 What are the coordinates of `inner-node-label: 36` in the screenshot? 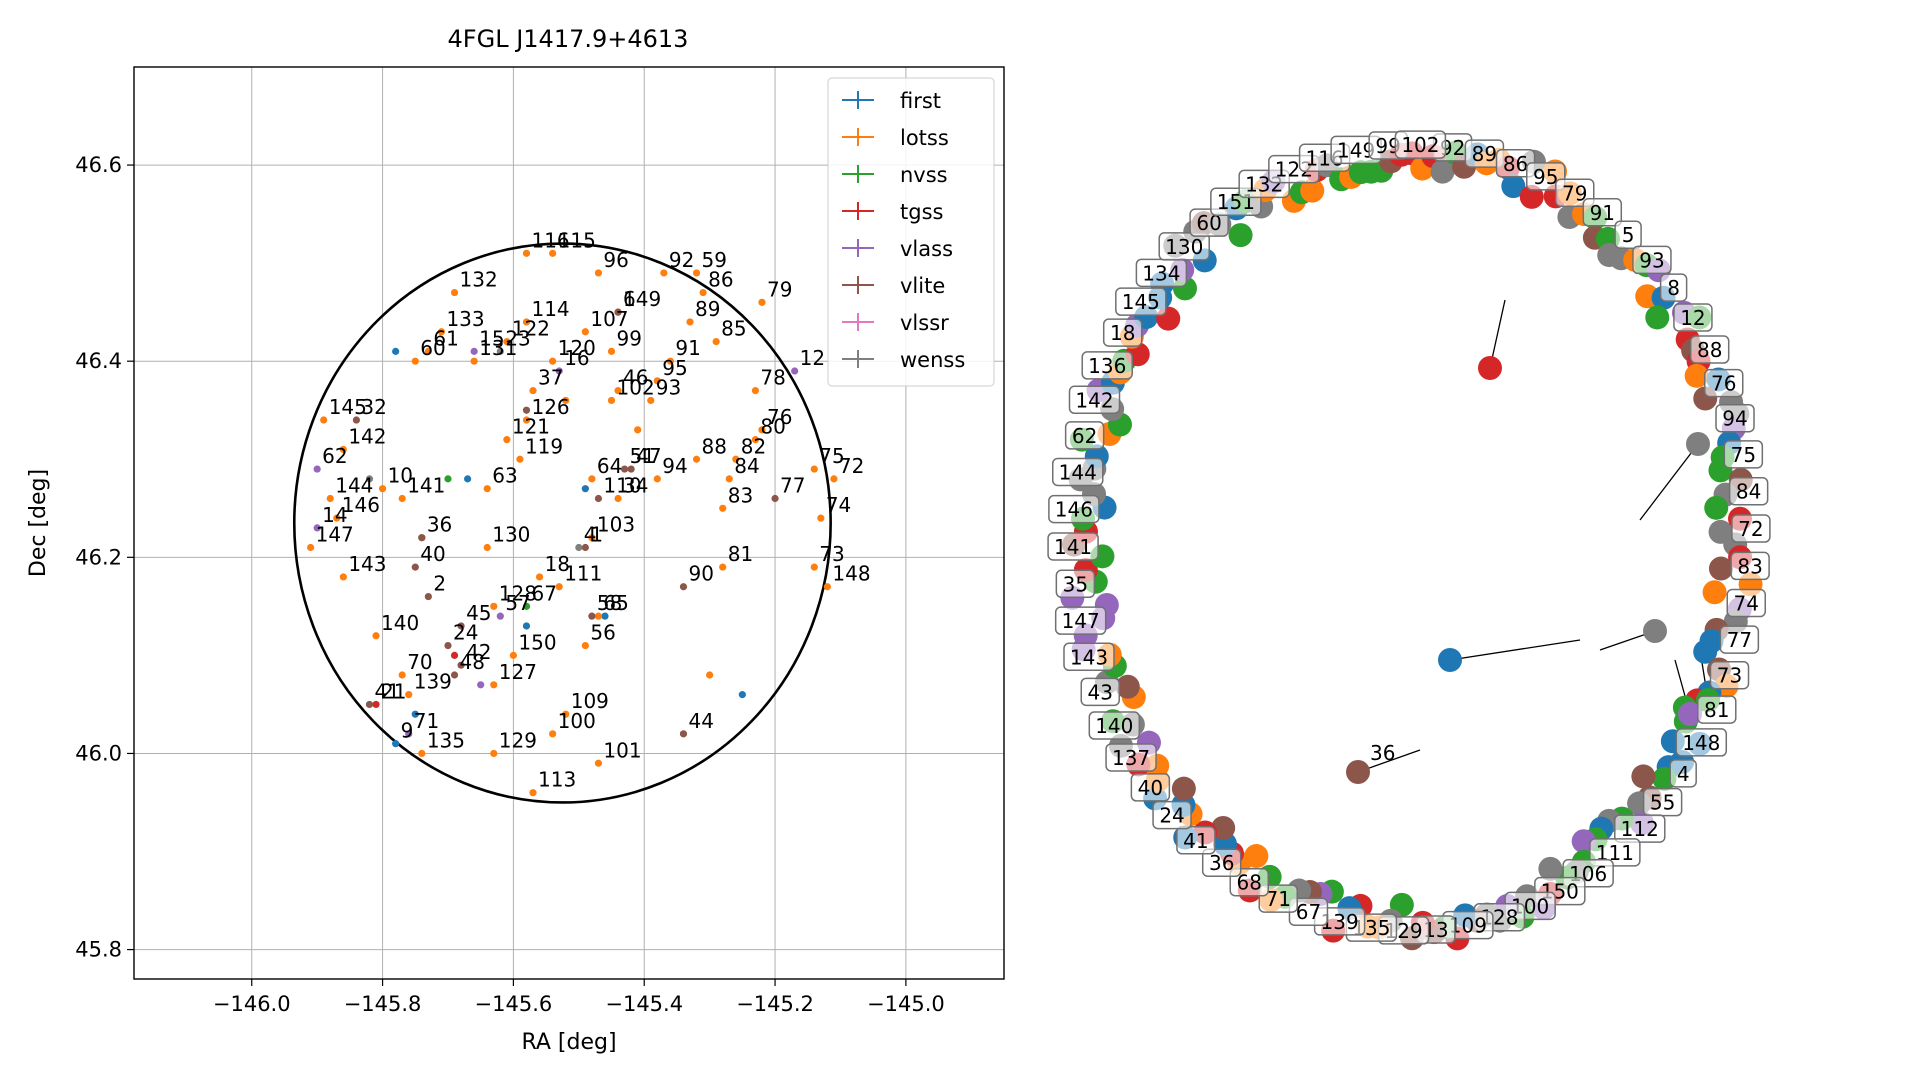 It's located at (1382, 753).